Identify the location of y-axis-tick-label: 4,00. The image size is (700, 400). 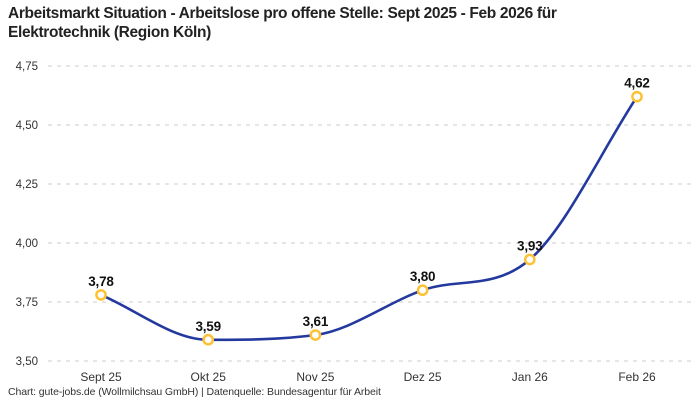
(27, 244).